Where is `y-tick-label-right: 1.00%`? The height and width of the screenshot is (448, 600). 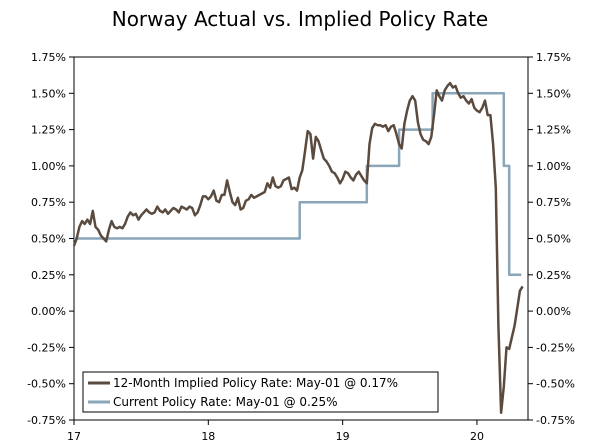 y-tick-label-right: 1.00% is located at coordinates (553, 166).